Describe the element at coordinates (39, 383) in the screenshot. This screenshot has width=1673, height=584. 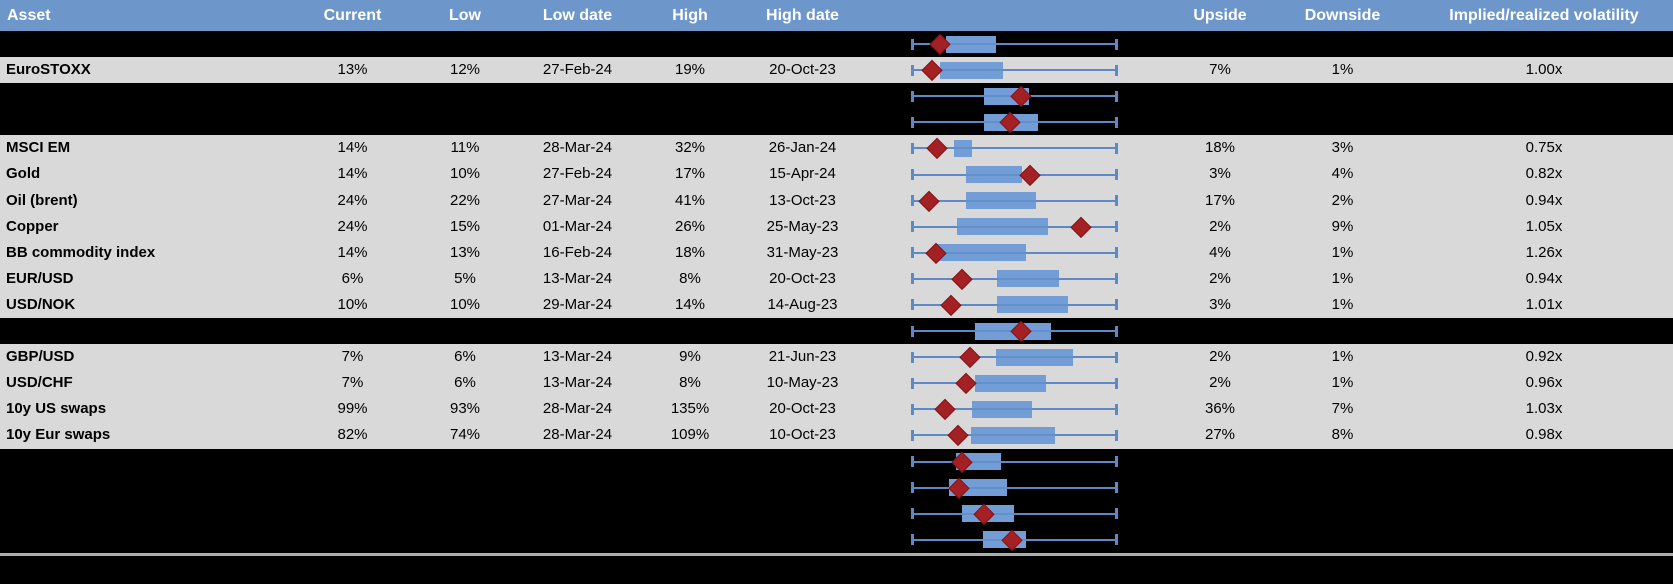
I see `asset-name-cell: USD/CHF` at that location.